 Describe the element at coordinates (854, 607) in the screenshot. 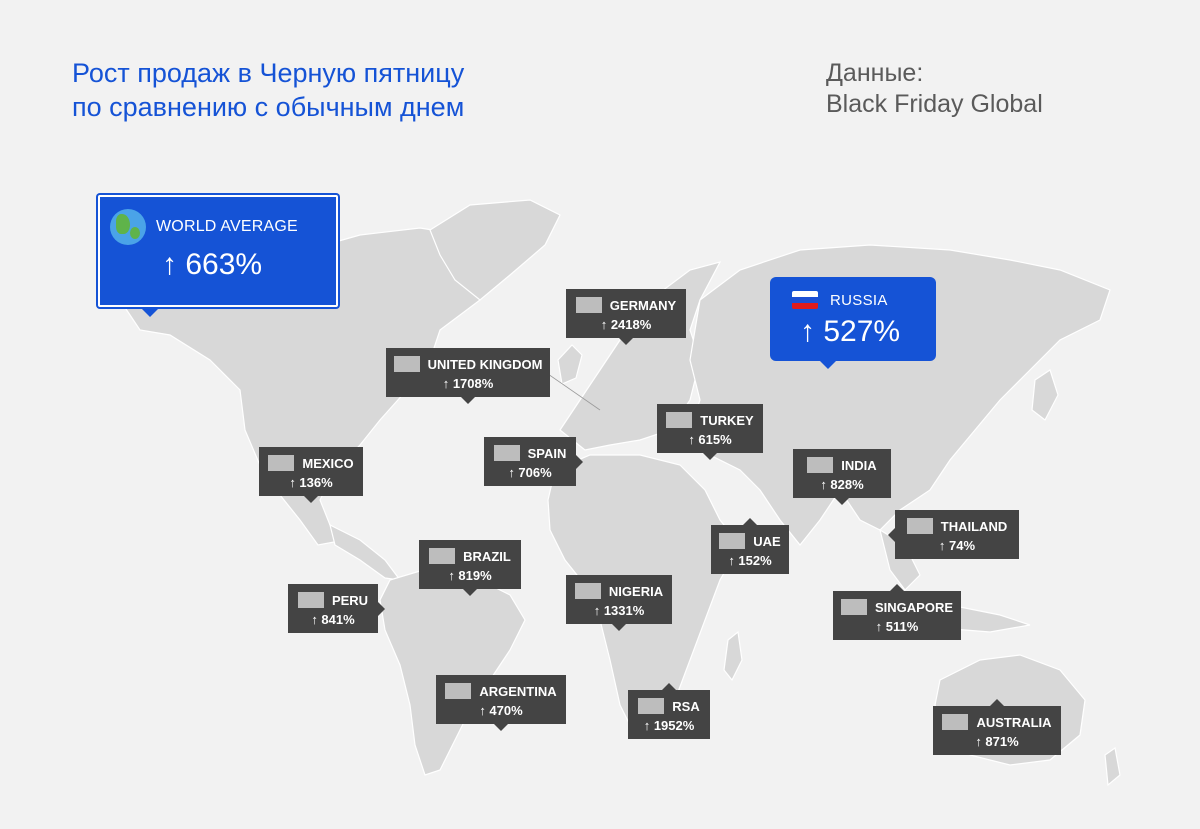

I see `singapore-flag-icon` at that location.